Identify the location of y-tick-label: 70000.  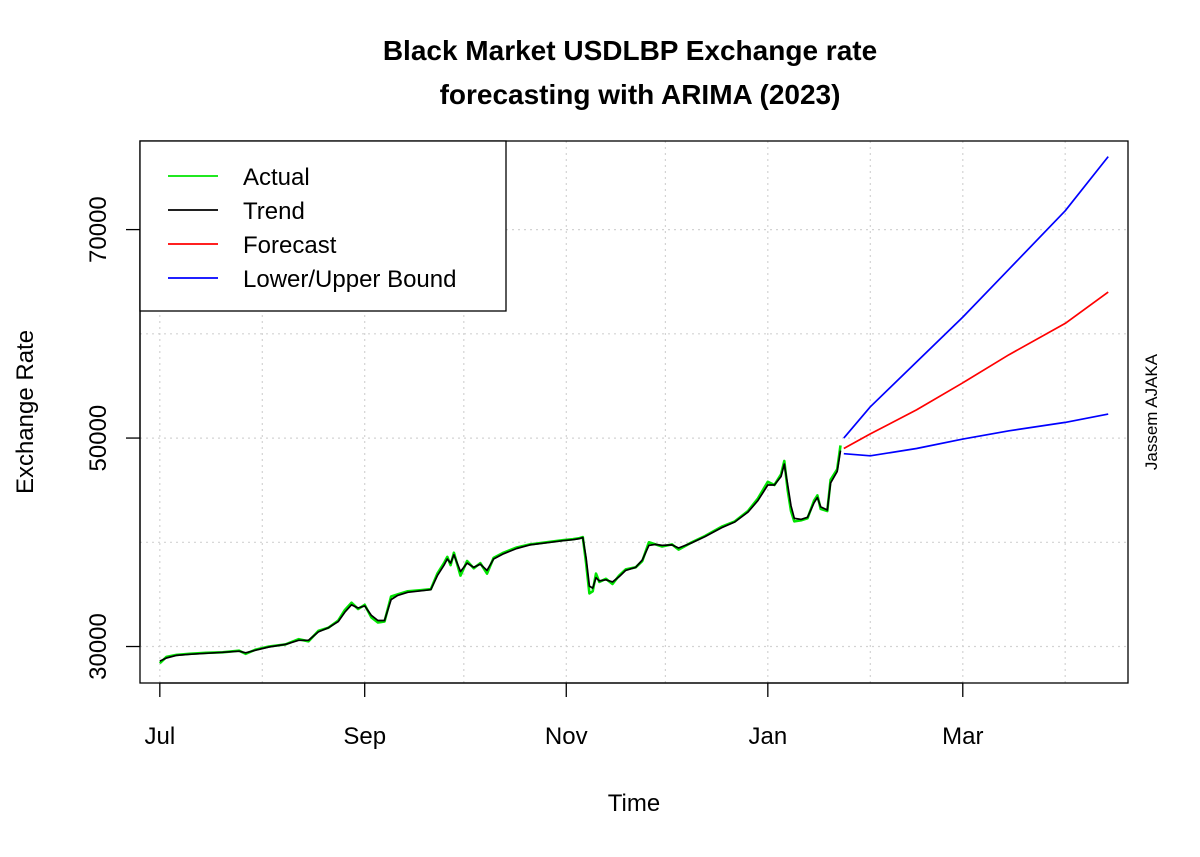
(98, 229).